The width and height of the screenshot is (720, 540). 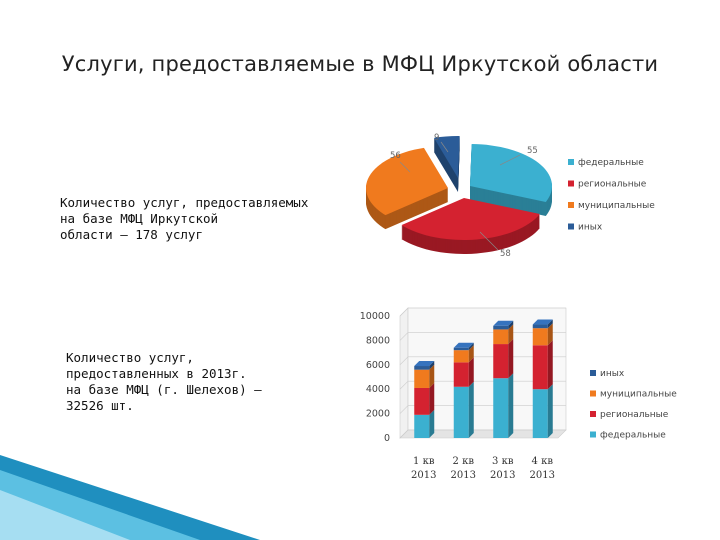 What do you see at coordinates (378, 389) in the screenshot?
I see `bar-y-tick-label: 4000` at bounding box center [378, 389].